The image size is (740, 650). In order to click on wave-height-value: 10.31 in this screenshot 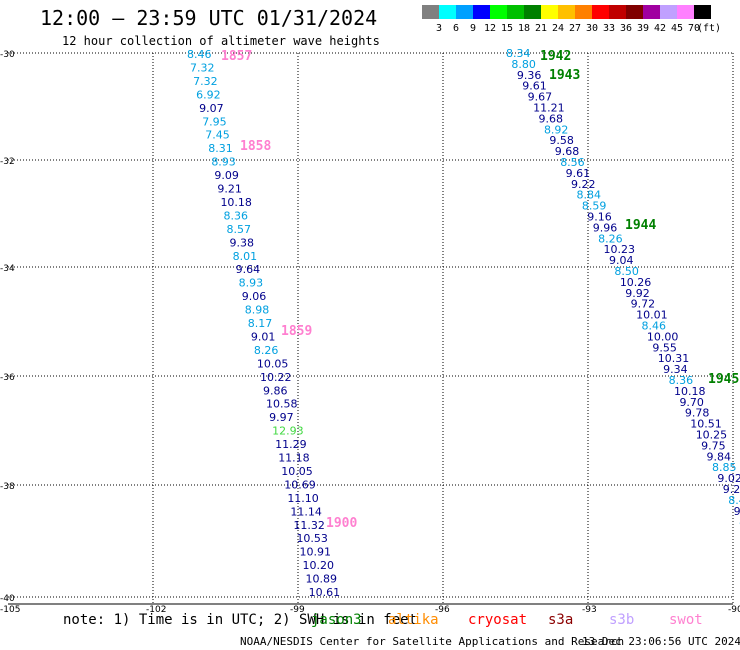, I will do `click(674, 358)`.